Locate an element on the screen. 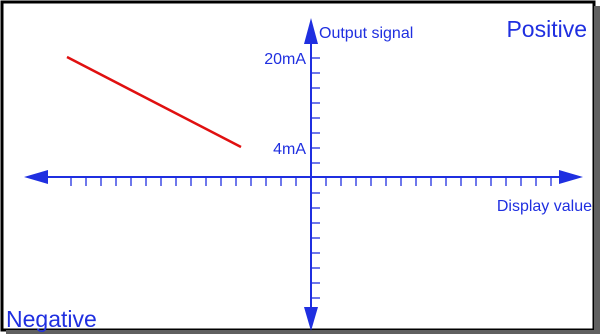  frame-shadow-right is located at coordinates (597, 169).